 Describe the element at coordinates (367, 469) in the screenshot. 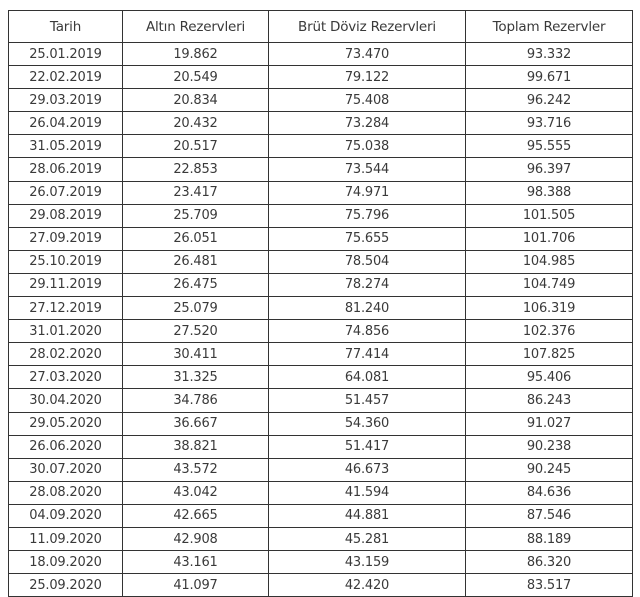

I see `cell-gross-fx-reserves: 46.673` at that location.